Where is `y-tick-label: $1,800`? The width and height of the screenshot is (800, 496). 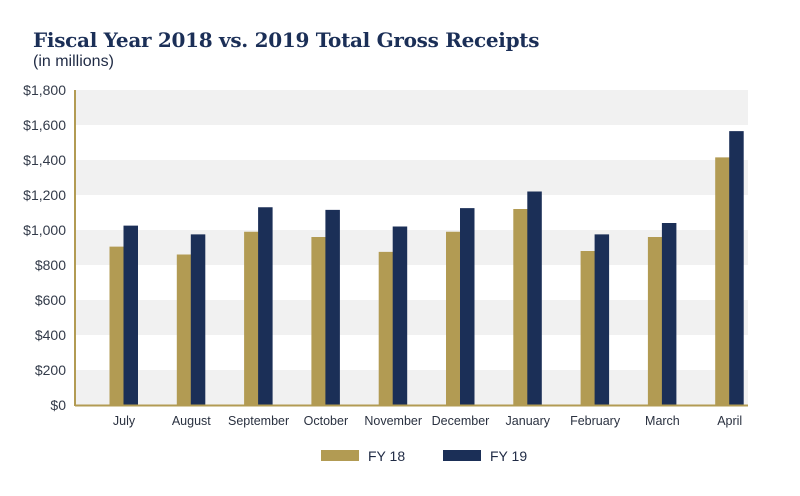
y-tick-label: $1,800 is located at coordinates (44, 90).